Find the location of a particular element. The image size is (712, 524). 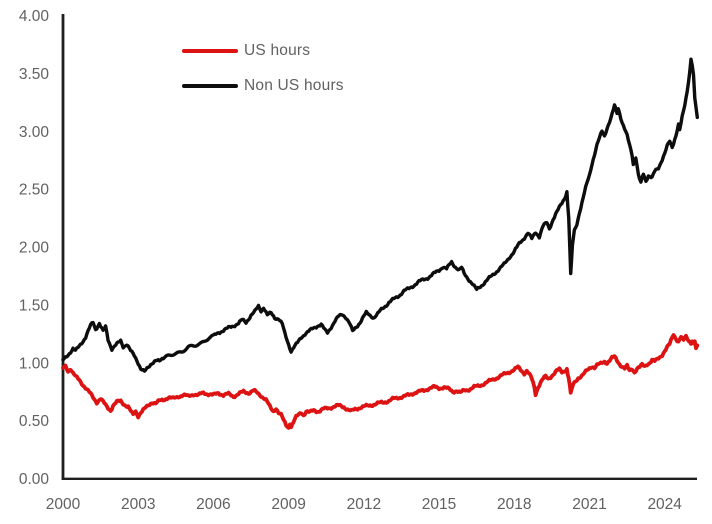

y-tick-label: 4.00 is located at coordinates (34, 16).